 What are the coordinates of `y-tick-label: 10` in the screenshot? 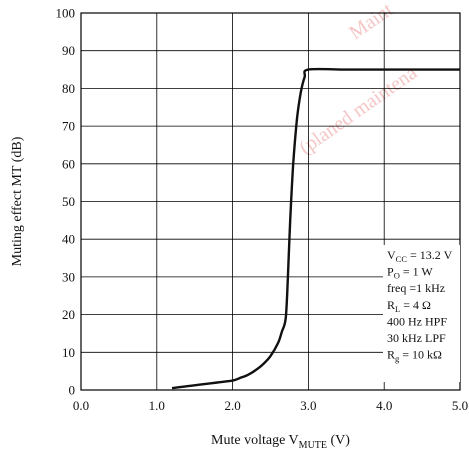 It's located at (68, 352).